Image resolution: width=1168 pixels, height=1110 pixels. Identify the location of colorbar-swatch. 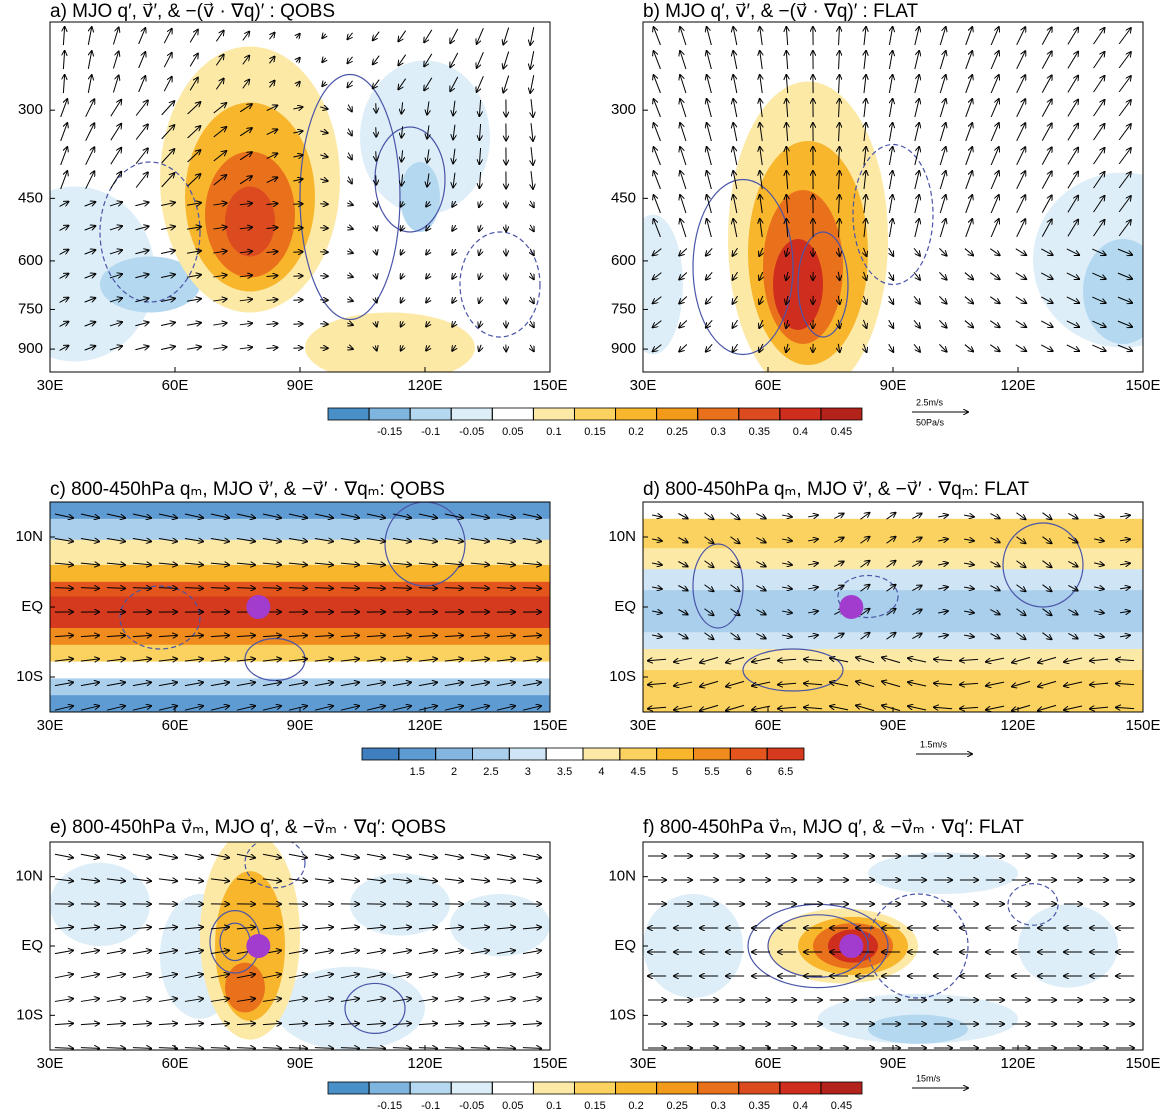
(718, 414).